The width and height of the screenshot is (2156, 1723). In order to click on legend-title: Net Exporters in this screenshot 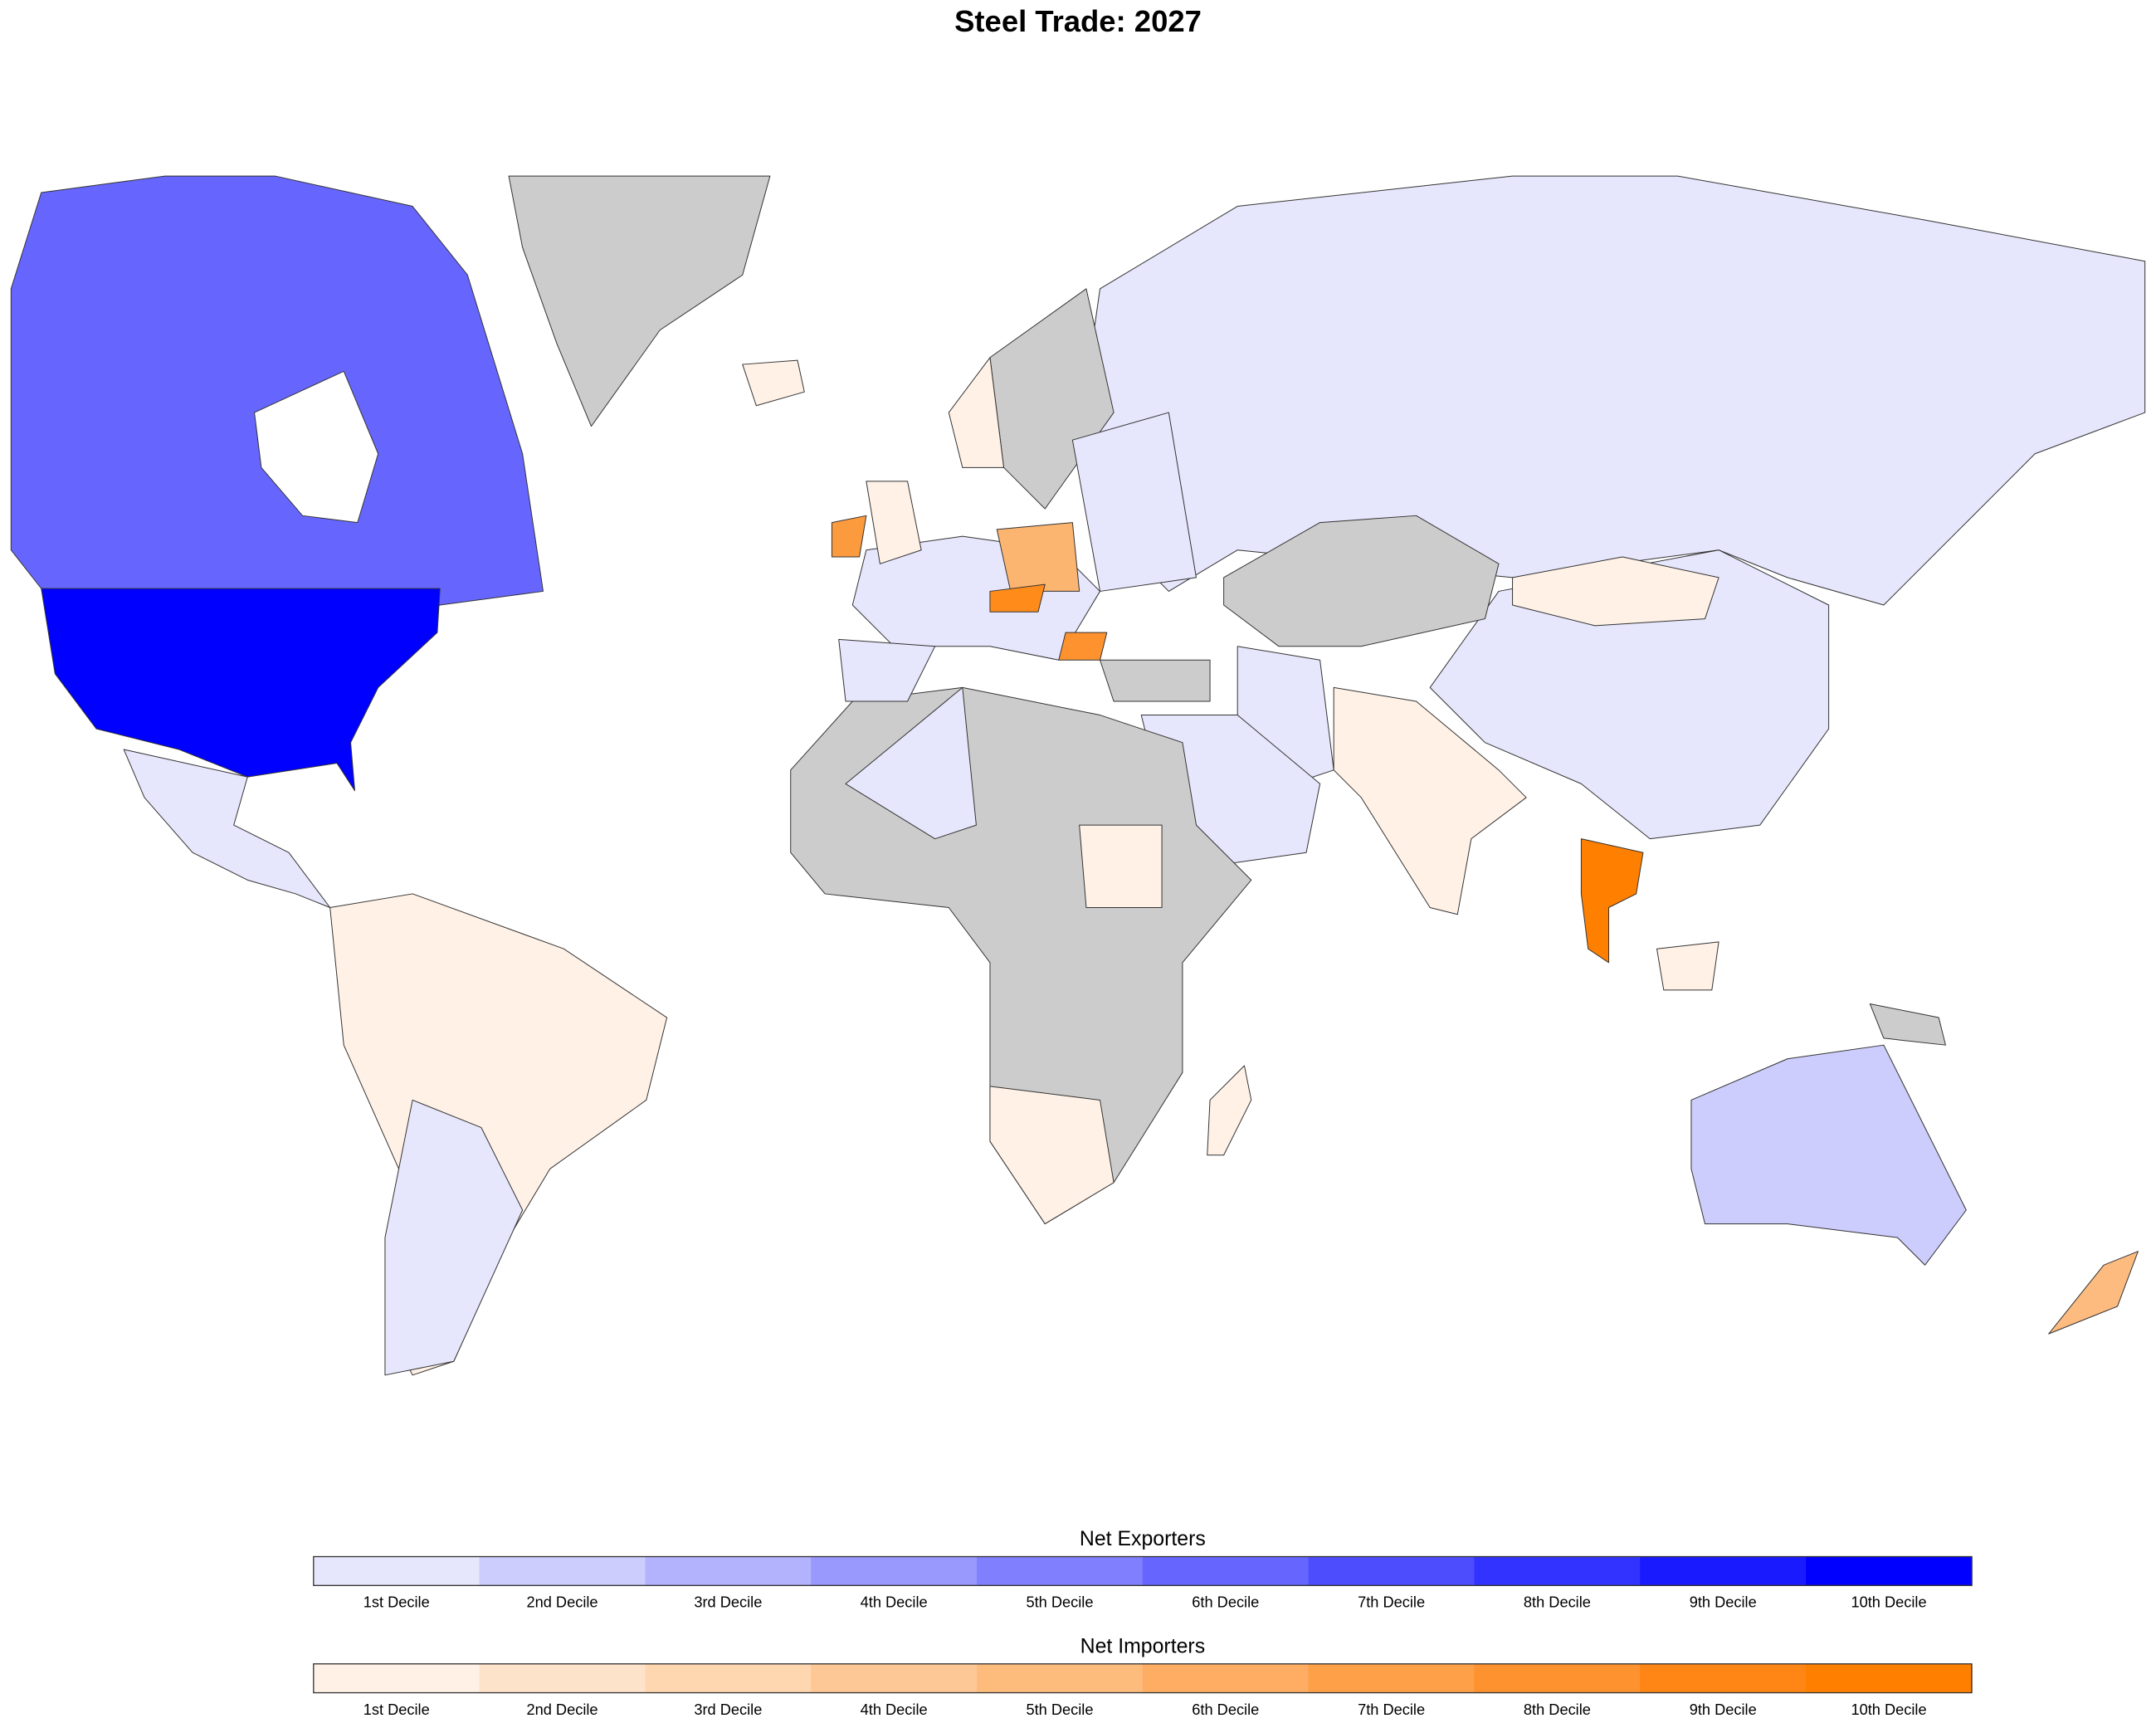, I will do `click(1143, 1539)`.